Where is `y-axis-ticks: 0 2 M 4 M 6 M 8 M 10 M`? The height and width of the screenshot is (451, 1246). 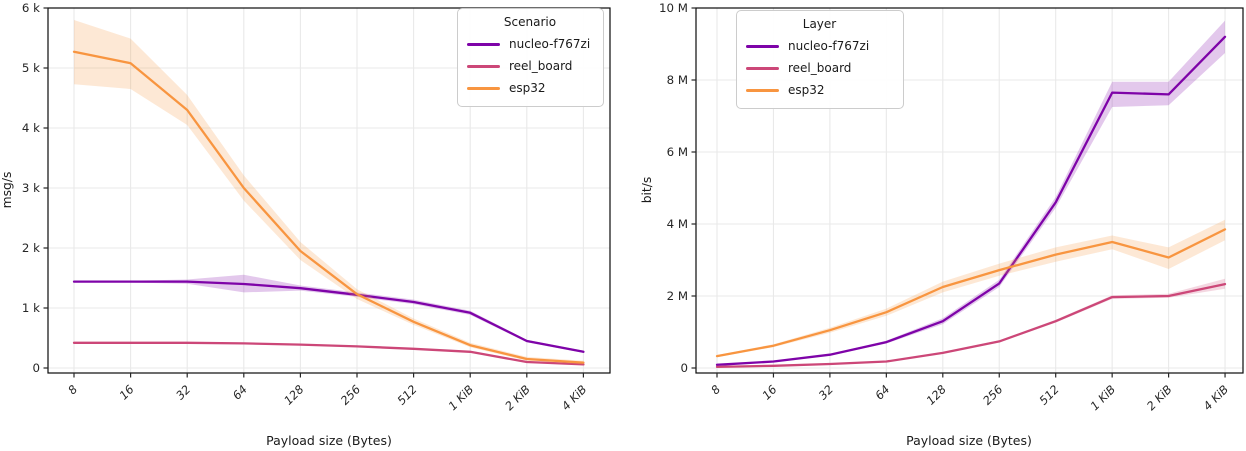
y-axis-ticks: 0 2 M 4 M 6 M 8 M 10 M is located at coordinates (677, 188).